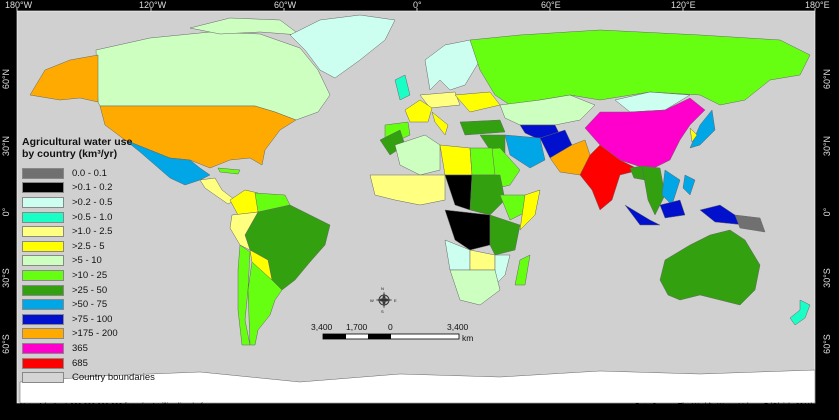 This screenshot has height=420, width=839. What do you see at coordinates (693, 135) in the screenshot?
I see `region-korea` at bounding box center [693, 135].